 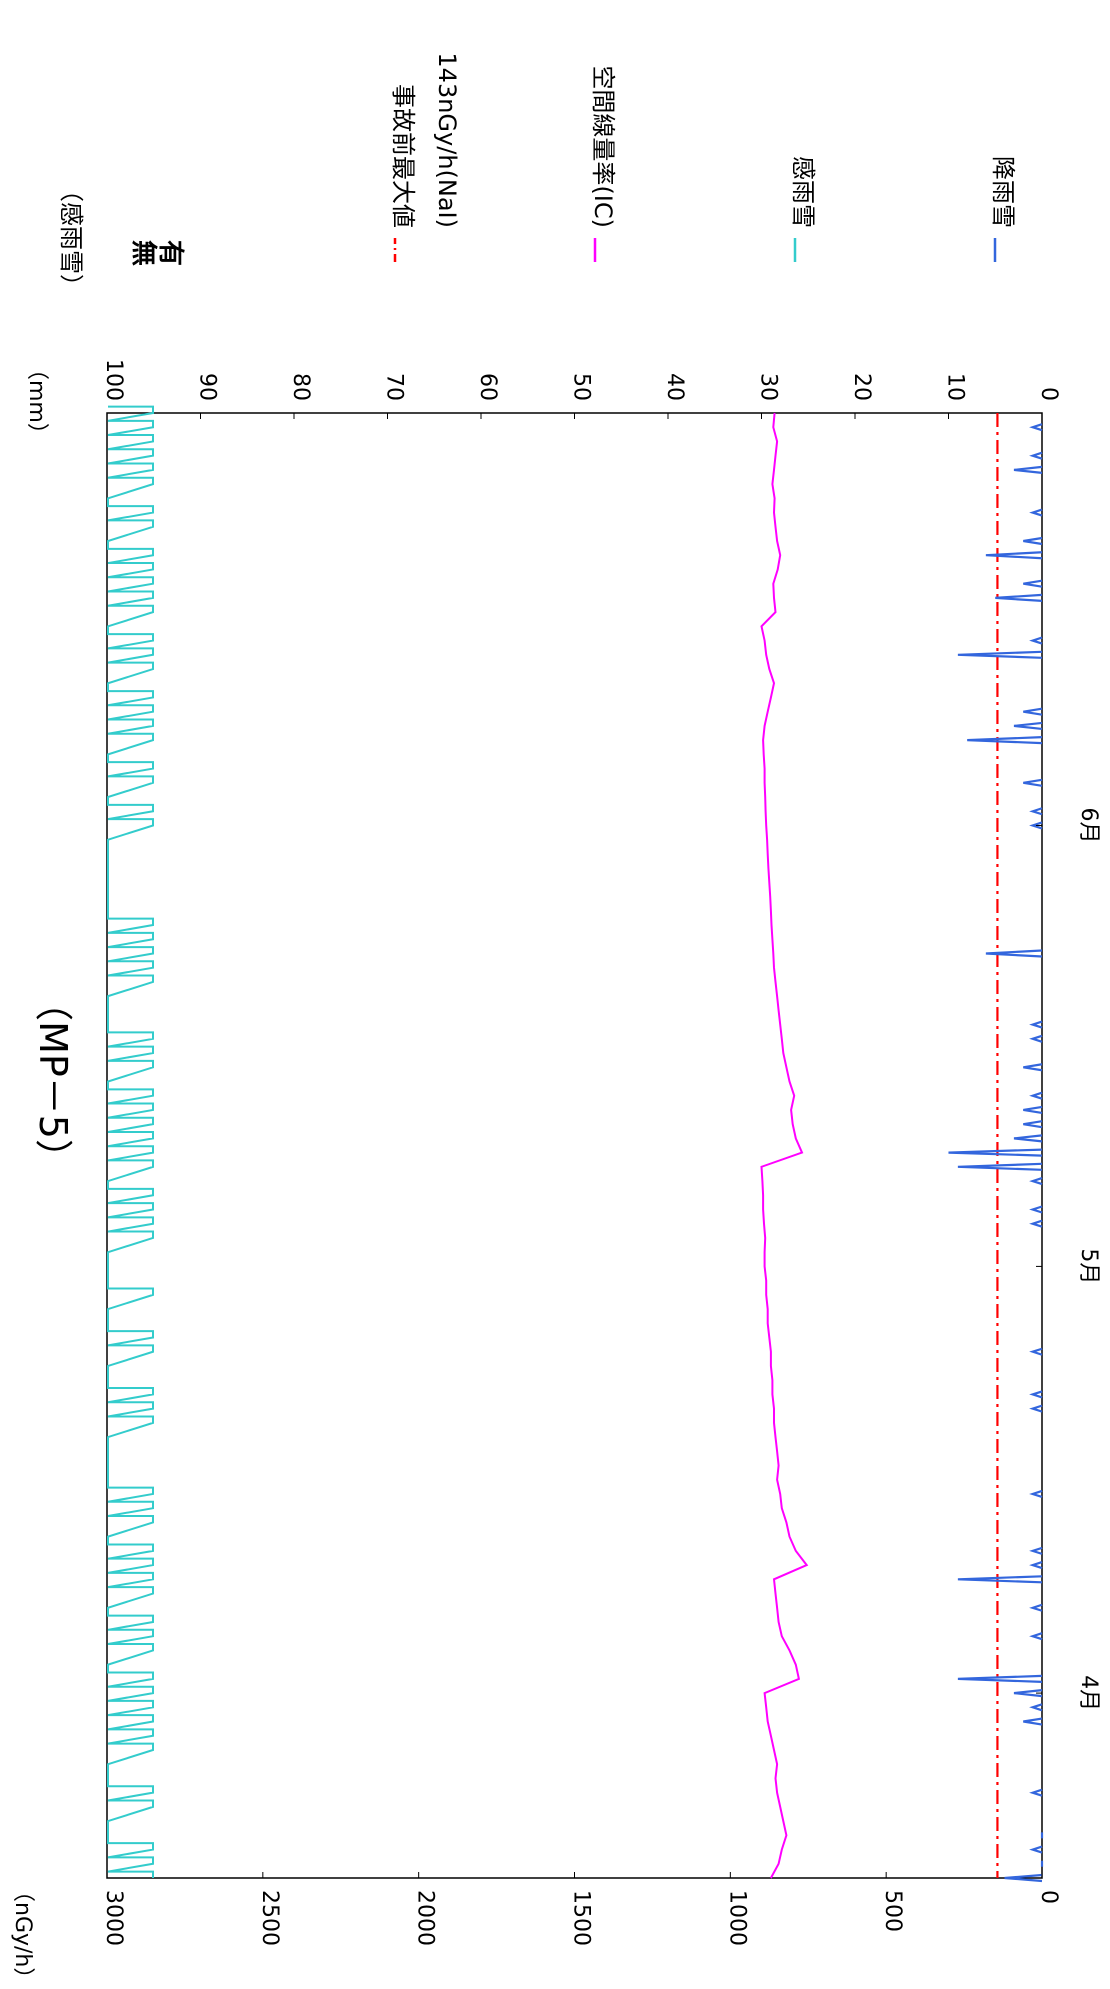 I want to click on right-axis-tick-label: 100, so click(x=113, y=380).